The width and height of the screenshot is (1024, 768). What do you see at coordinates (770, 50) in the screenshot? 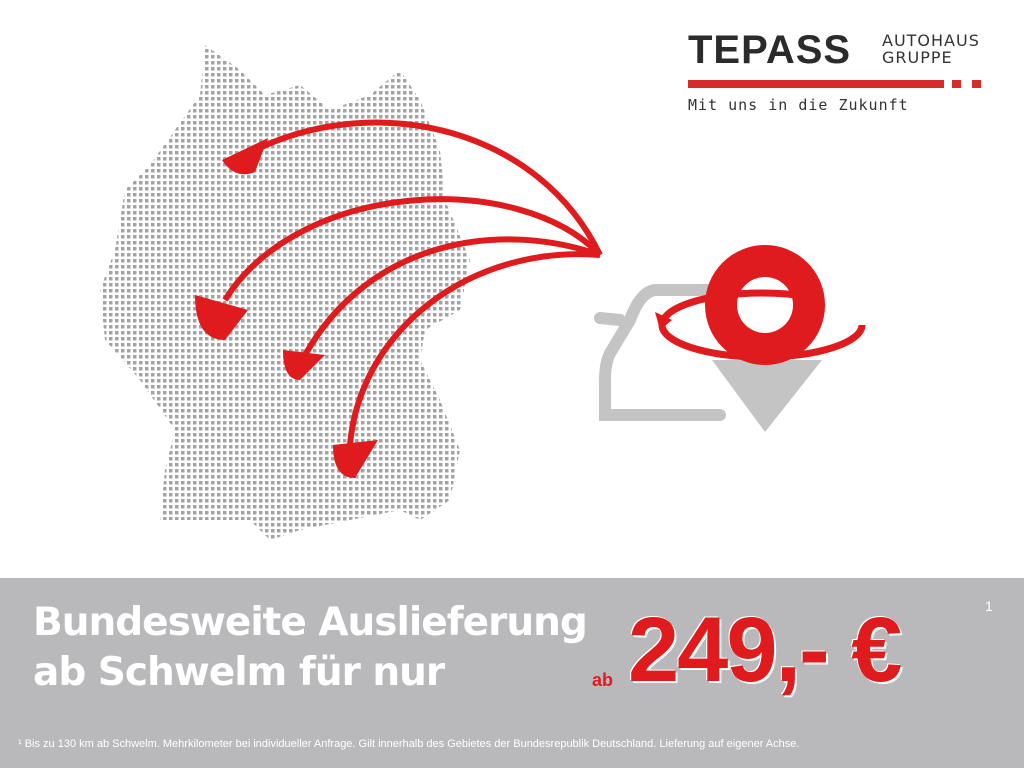
I see `logo-brand: TEPASS` at bounding box center [770, 50].